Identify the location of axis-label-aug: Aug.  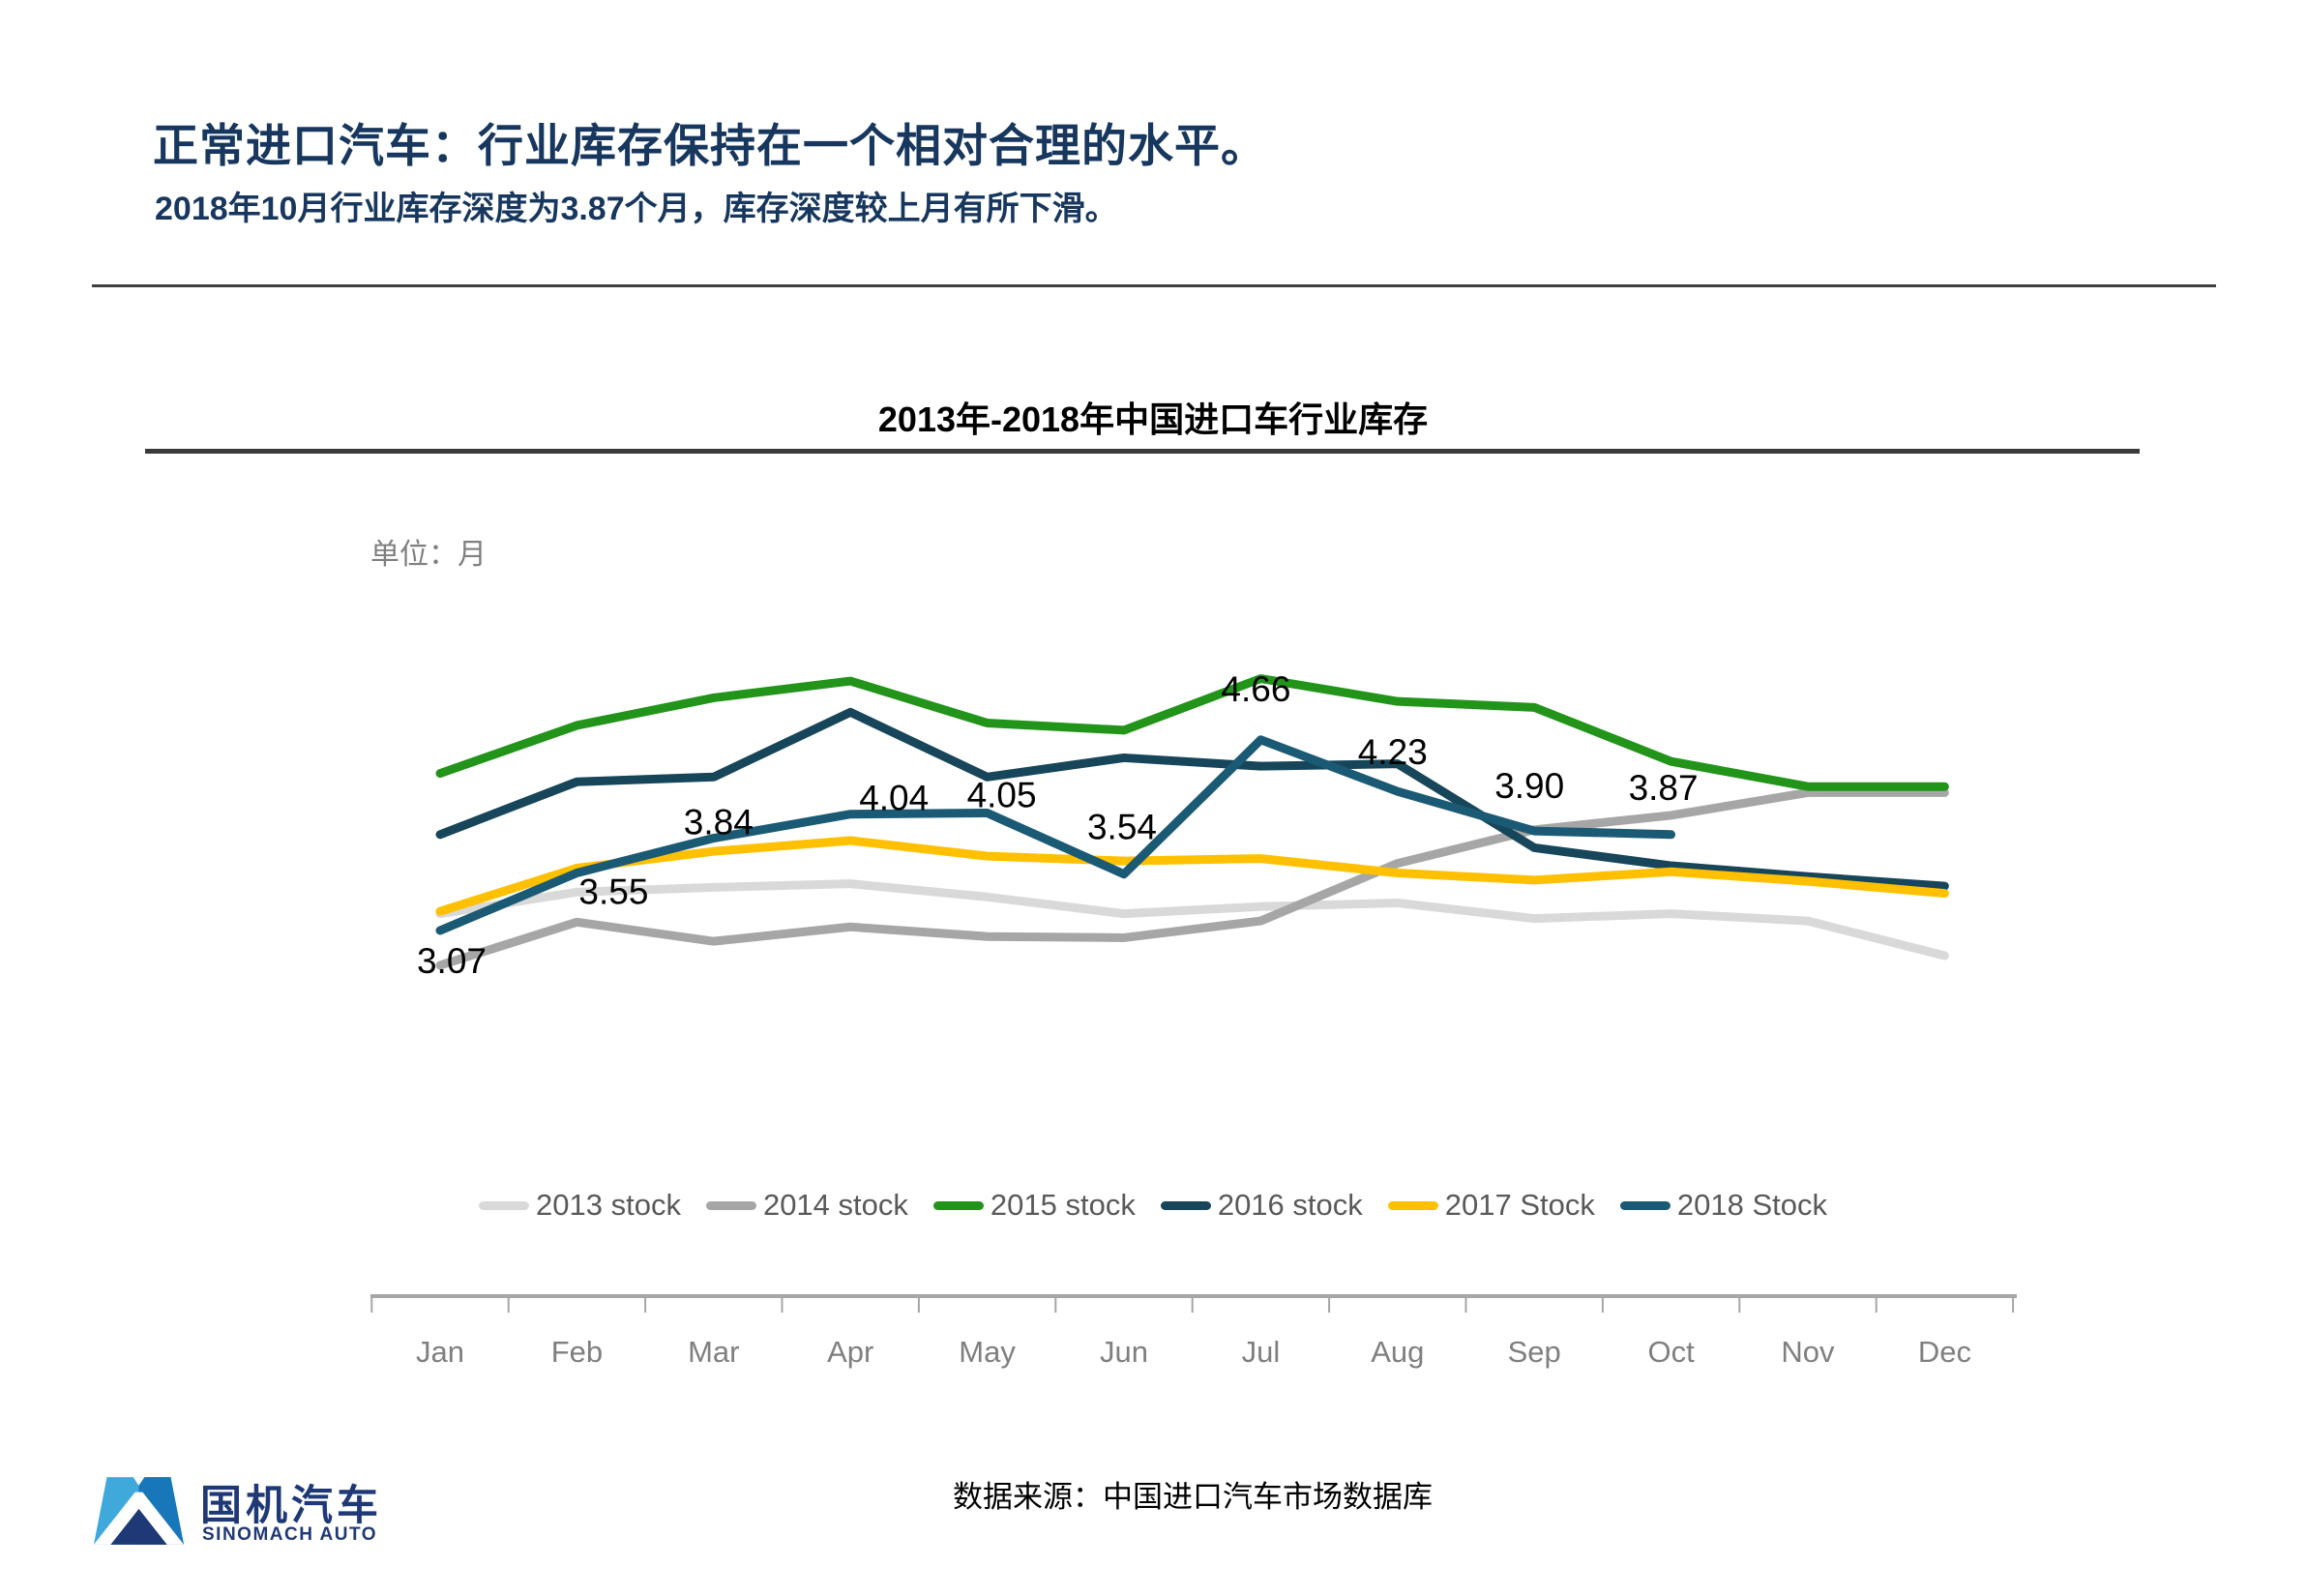
(1397, 1352).